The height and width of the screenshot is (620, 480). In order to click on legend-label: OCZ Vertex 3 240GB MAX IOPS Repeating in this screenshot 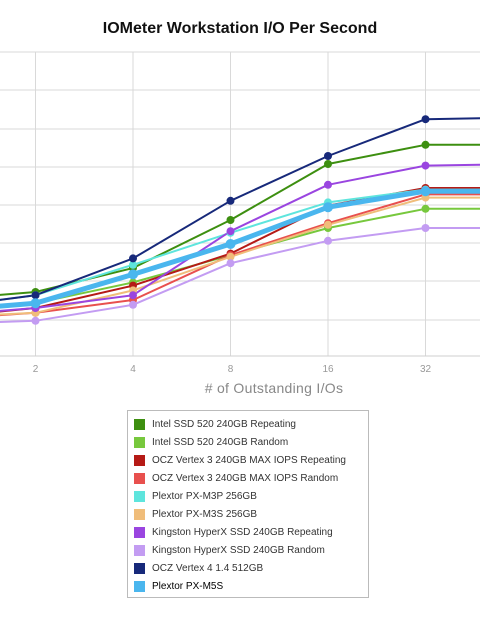, I will do `click(249, 460)`.